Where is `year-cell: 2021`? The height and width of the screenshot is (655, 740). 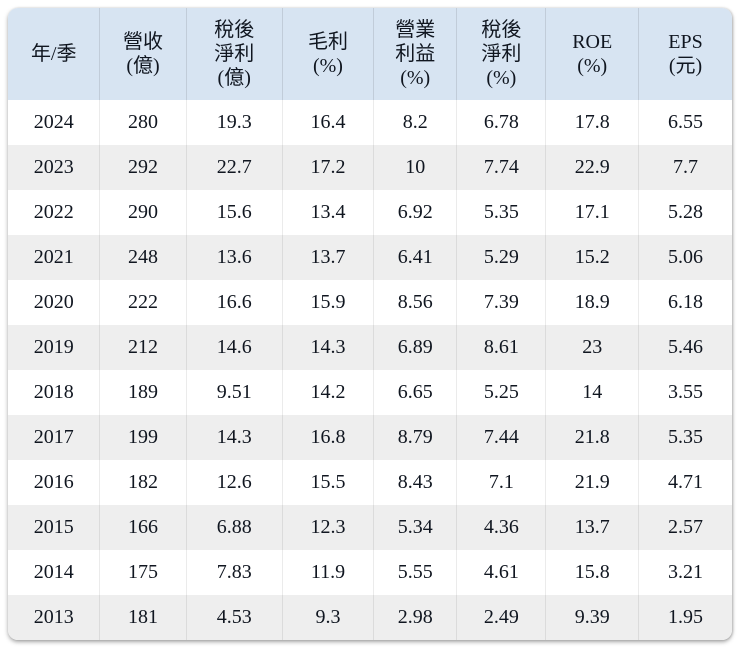 year-cell: 2021 is located at coordinates (53, 257).